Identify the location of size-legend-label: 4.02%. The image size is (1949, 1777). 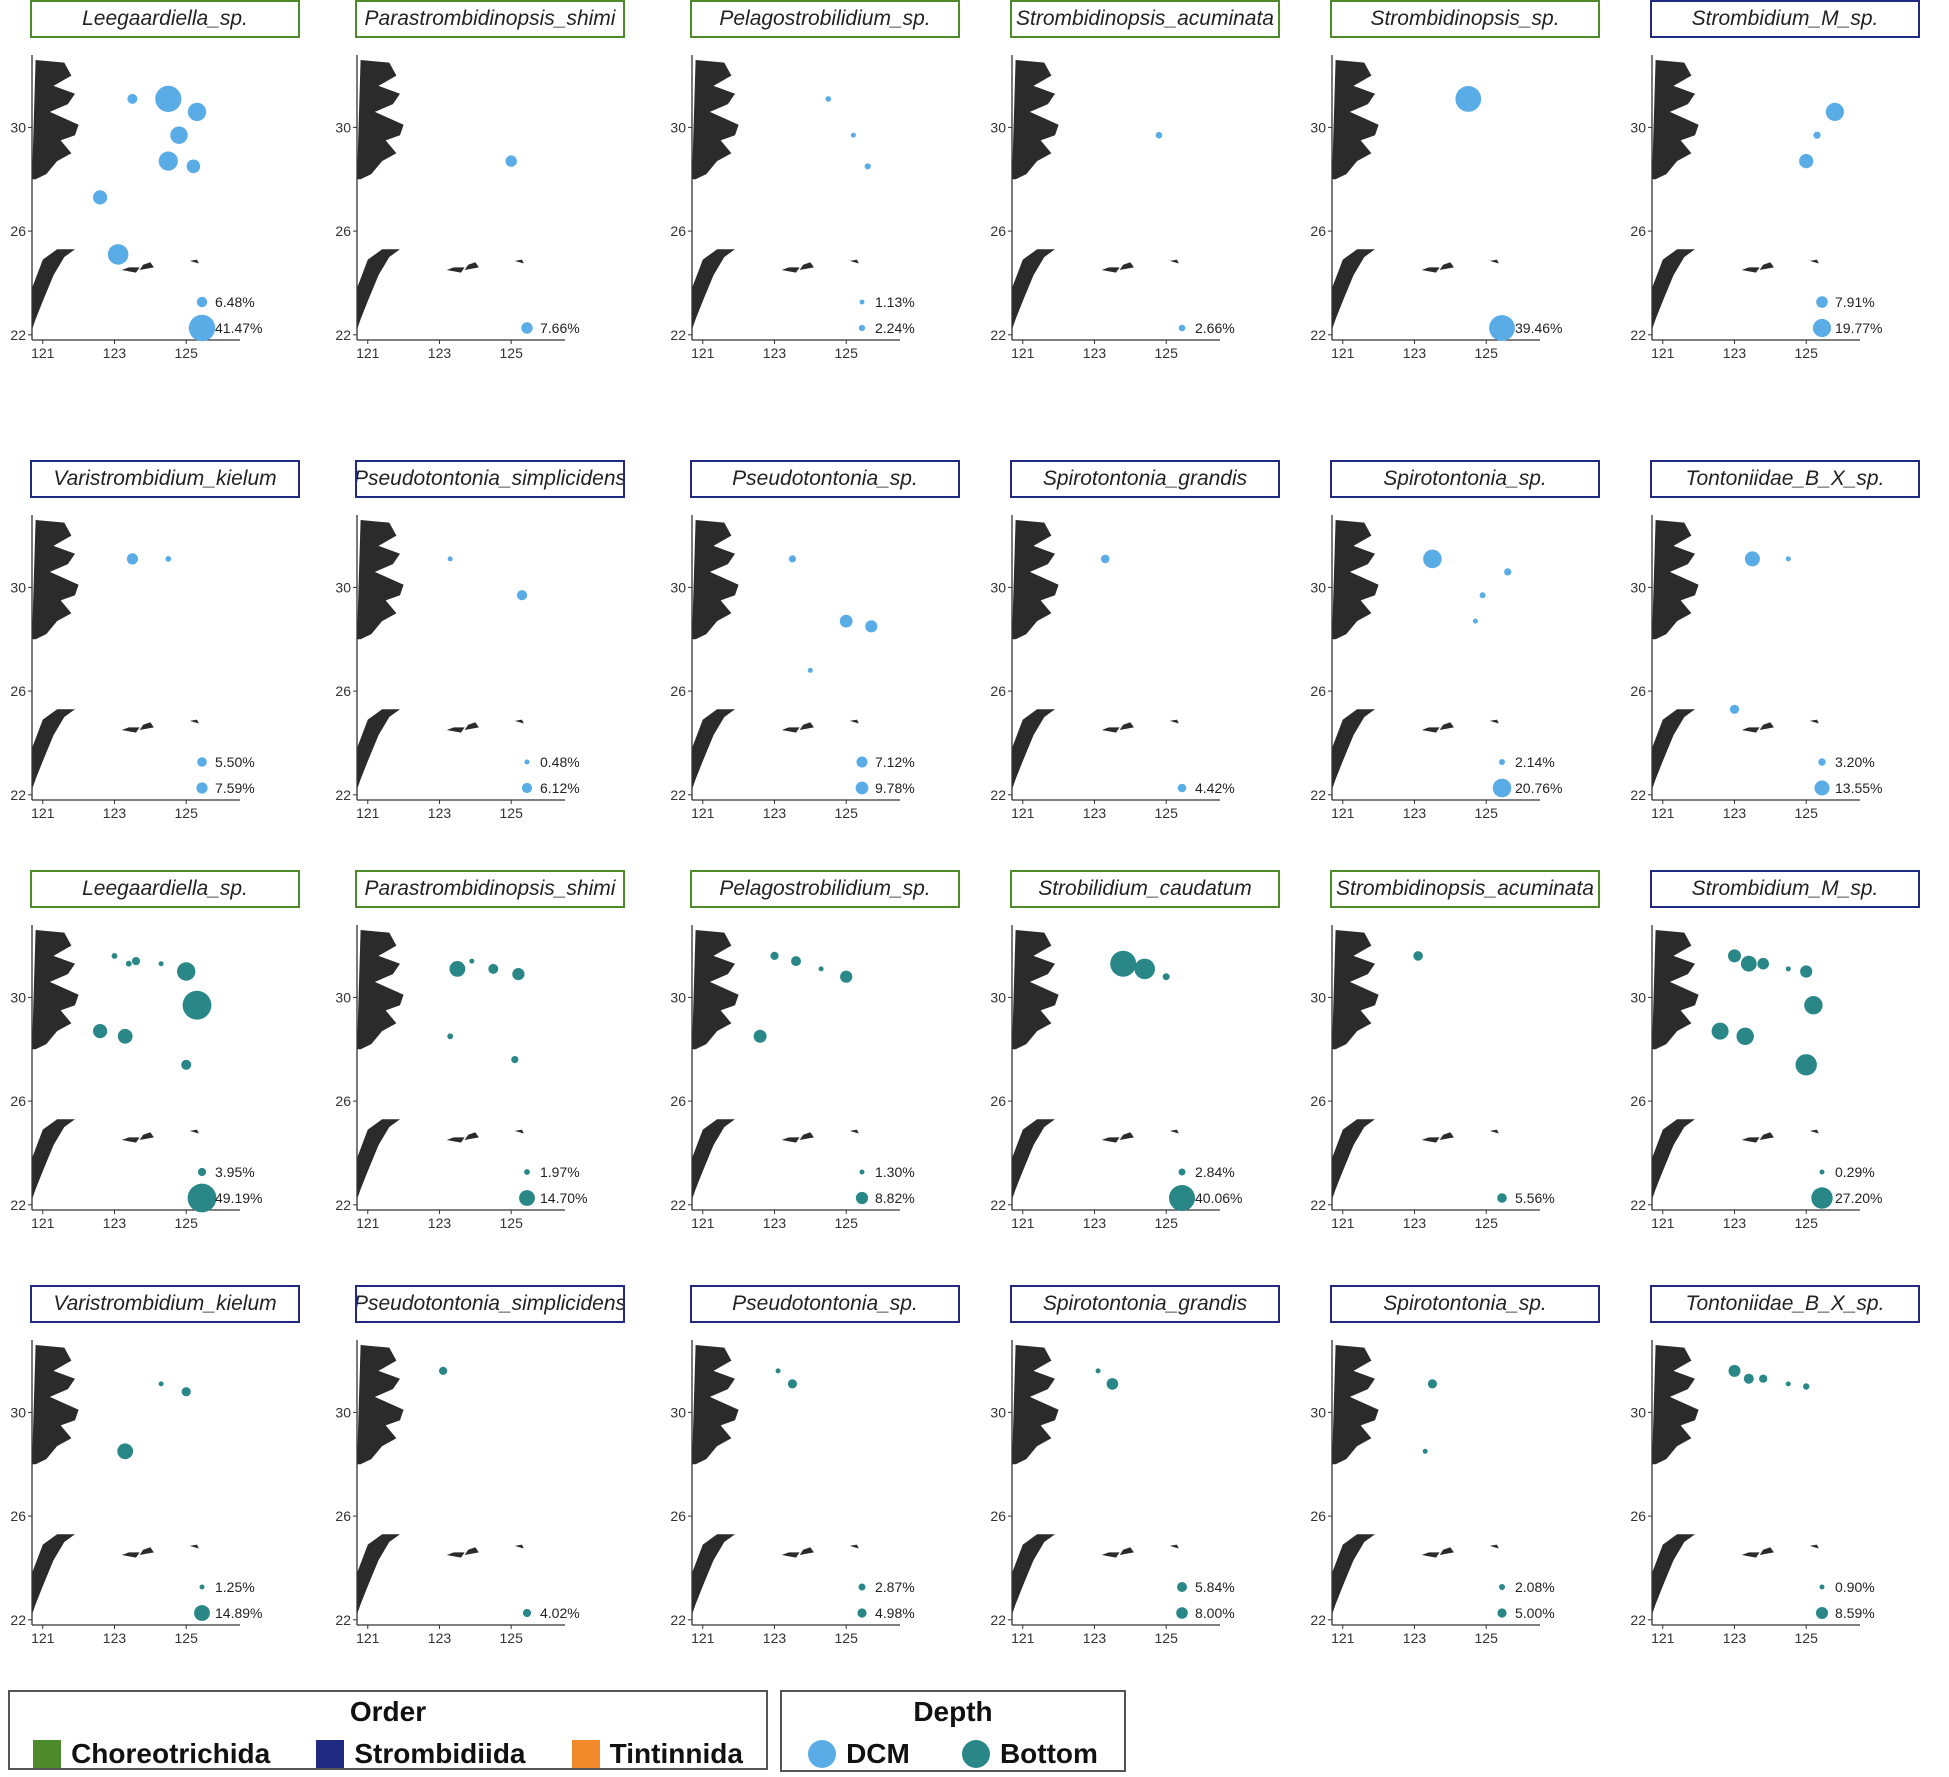
(560, 1613).